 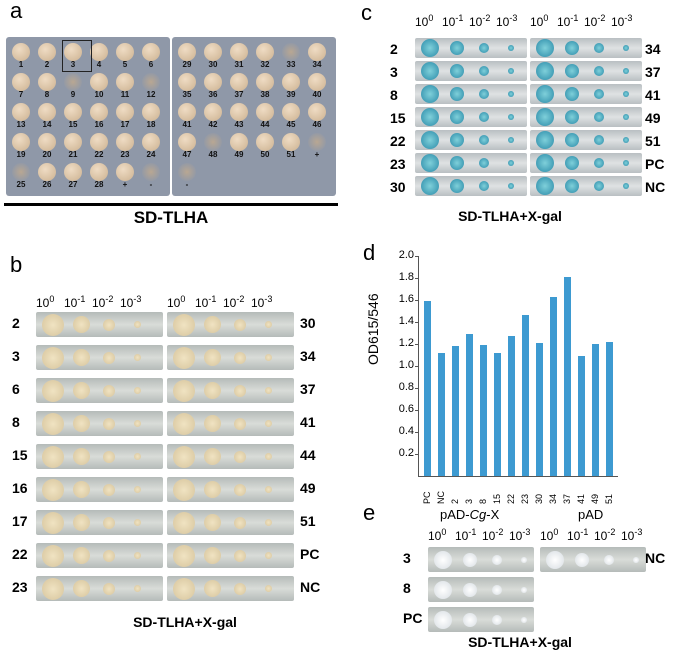 I want to click on panel-b-dilution-exponent: 0, so click(x=52, y=299).